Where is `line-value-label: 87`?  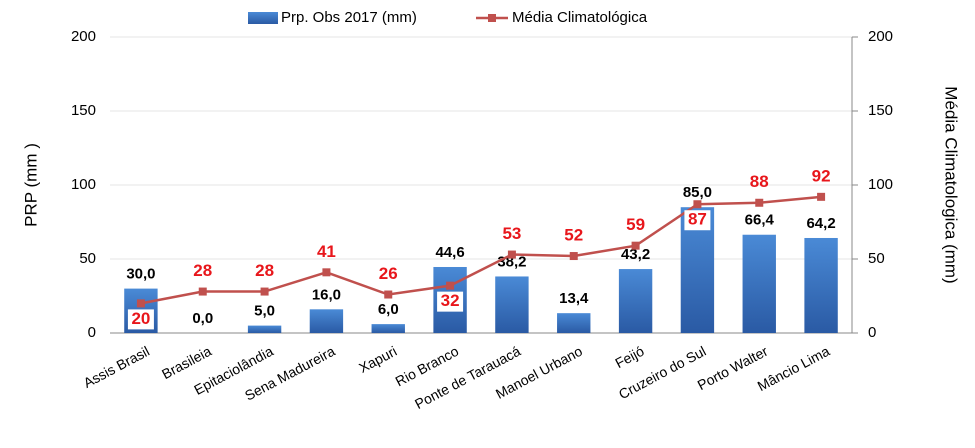
line-value-label: 87 is located at coordinates (697, 219).